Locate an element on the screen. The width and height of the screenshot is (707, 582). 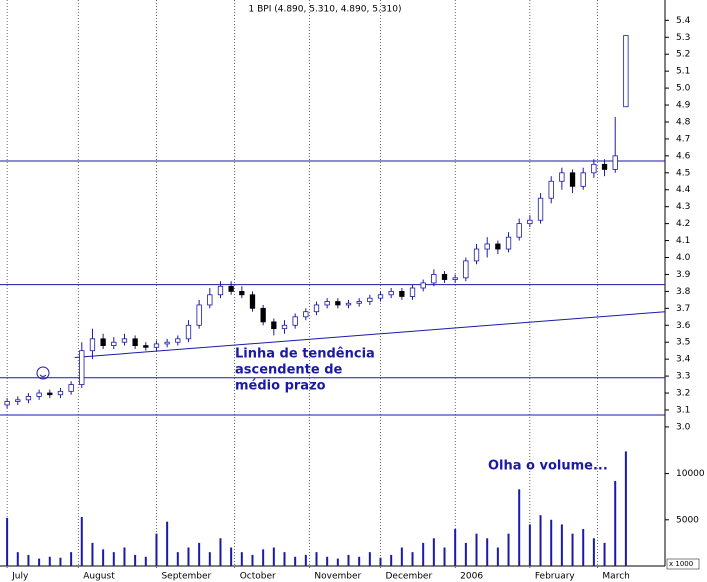
volume-unit: x 1000 is located at coordinates (681, 564).